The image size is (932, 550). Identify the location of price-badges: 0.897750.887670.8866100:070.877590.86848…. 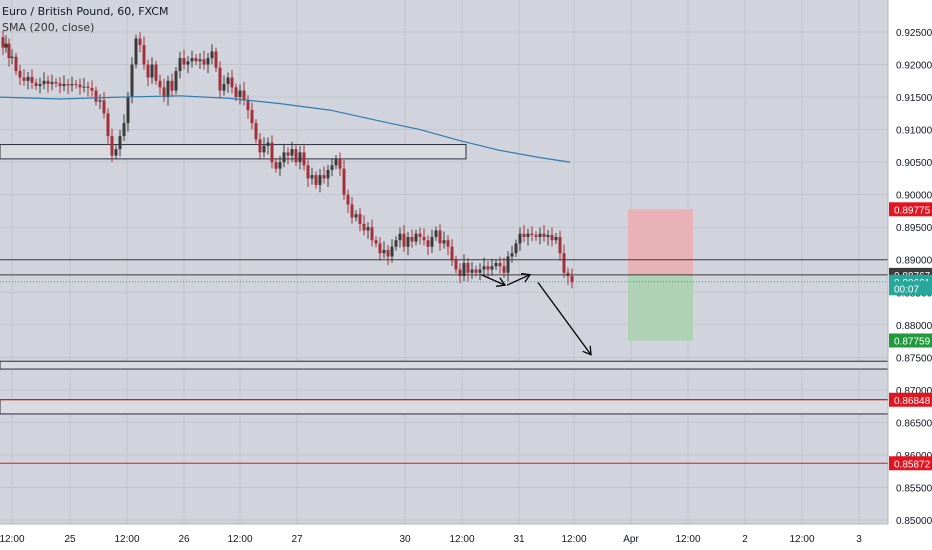
(910, 336).